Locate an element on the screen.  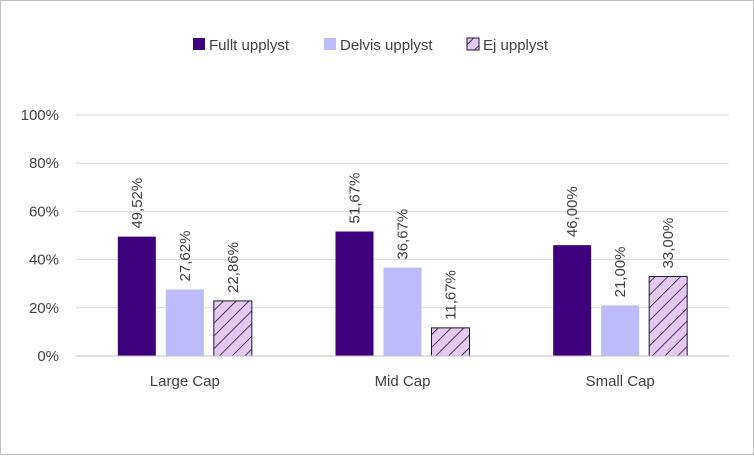
data-label: 11,67% is located at coordinates (451, 295).